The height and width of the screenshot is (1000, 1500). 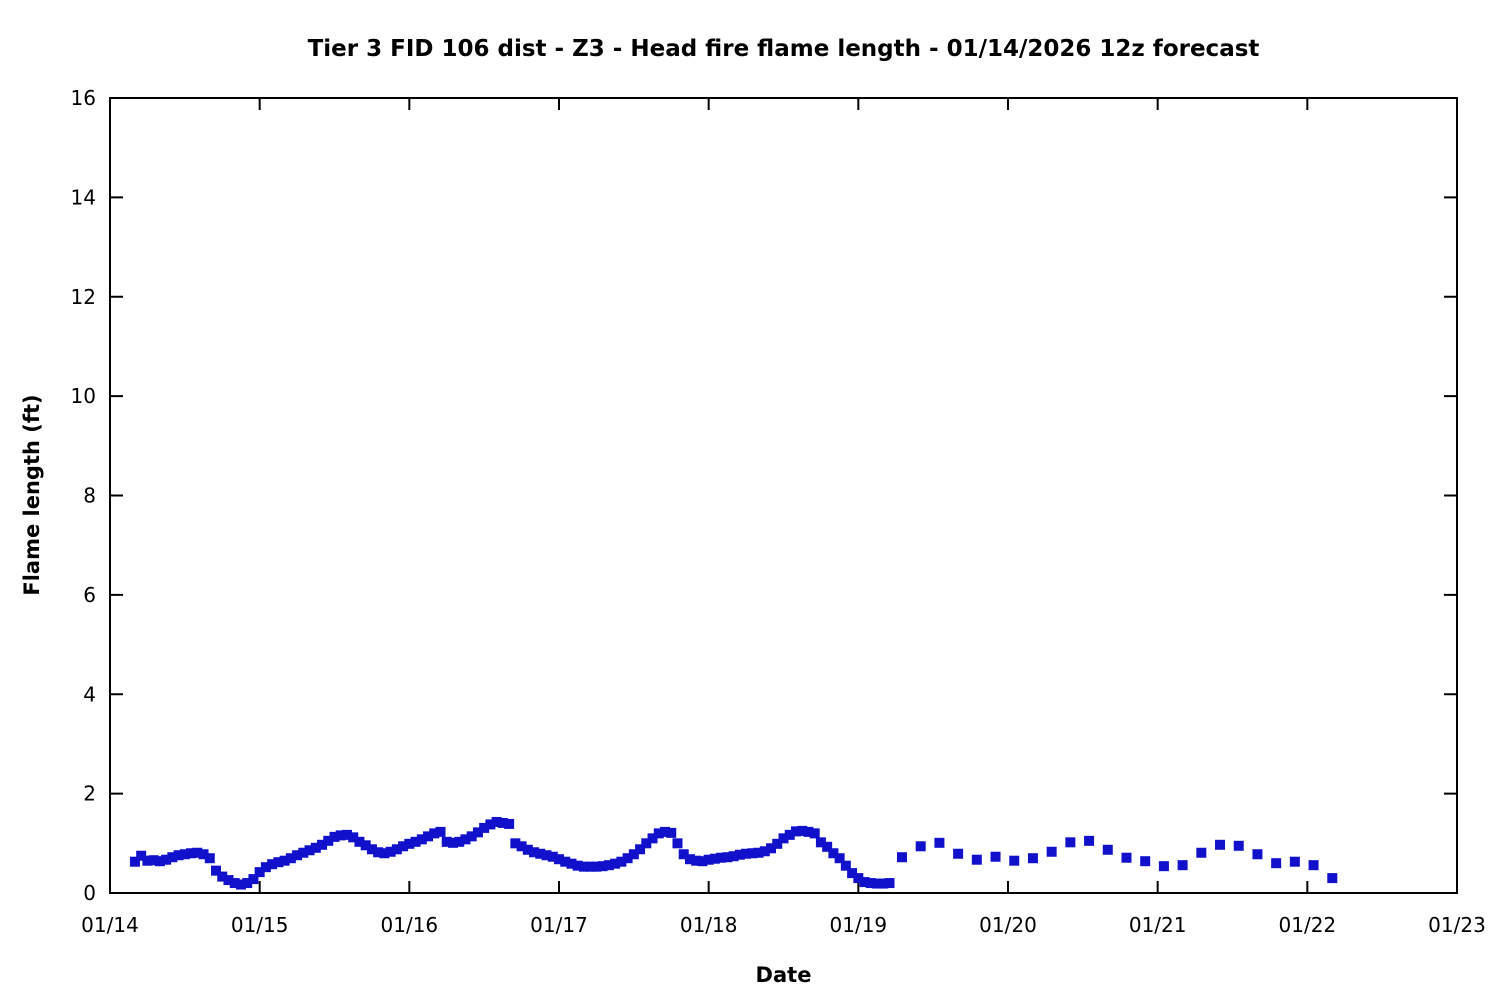 What do you see at coordinates (783, 975) in the screenshot?
I see `x-axis-label: Date` at bounding box center [783, 975].